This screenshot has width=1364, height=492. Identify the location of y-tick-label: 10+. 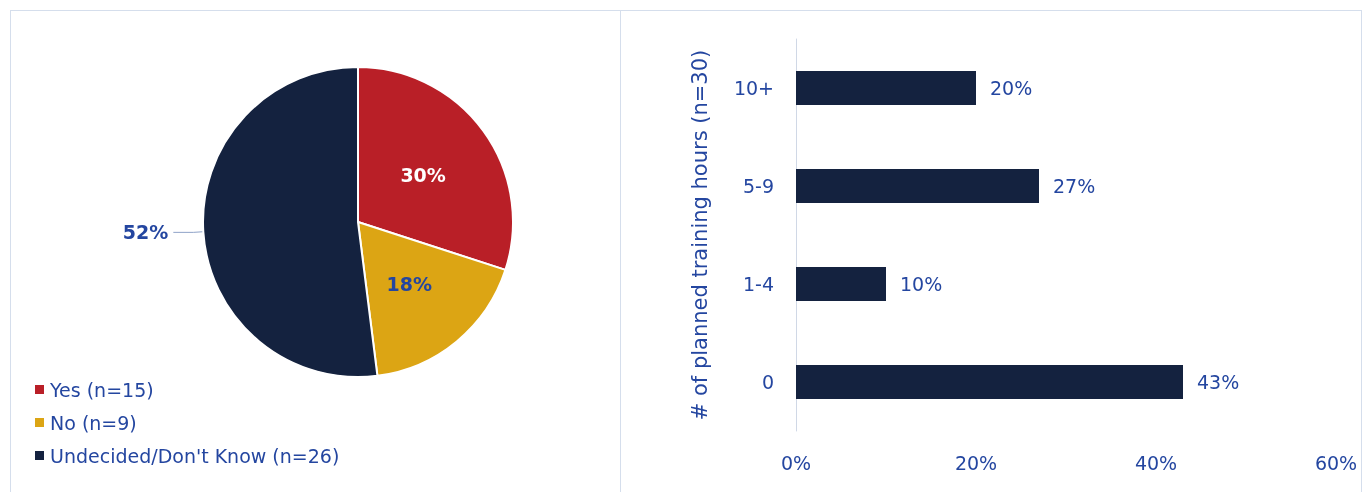
(753, 88).